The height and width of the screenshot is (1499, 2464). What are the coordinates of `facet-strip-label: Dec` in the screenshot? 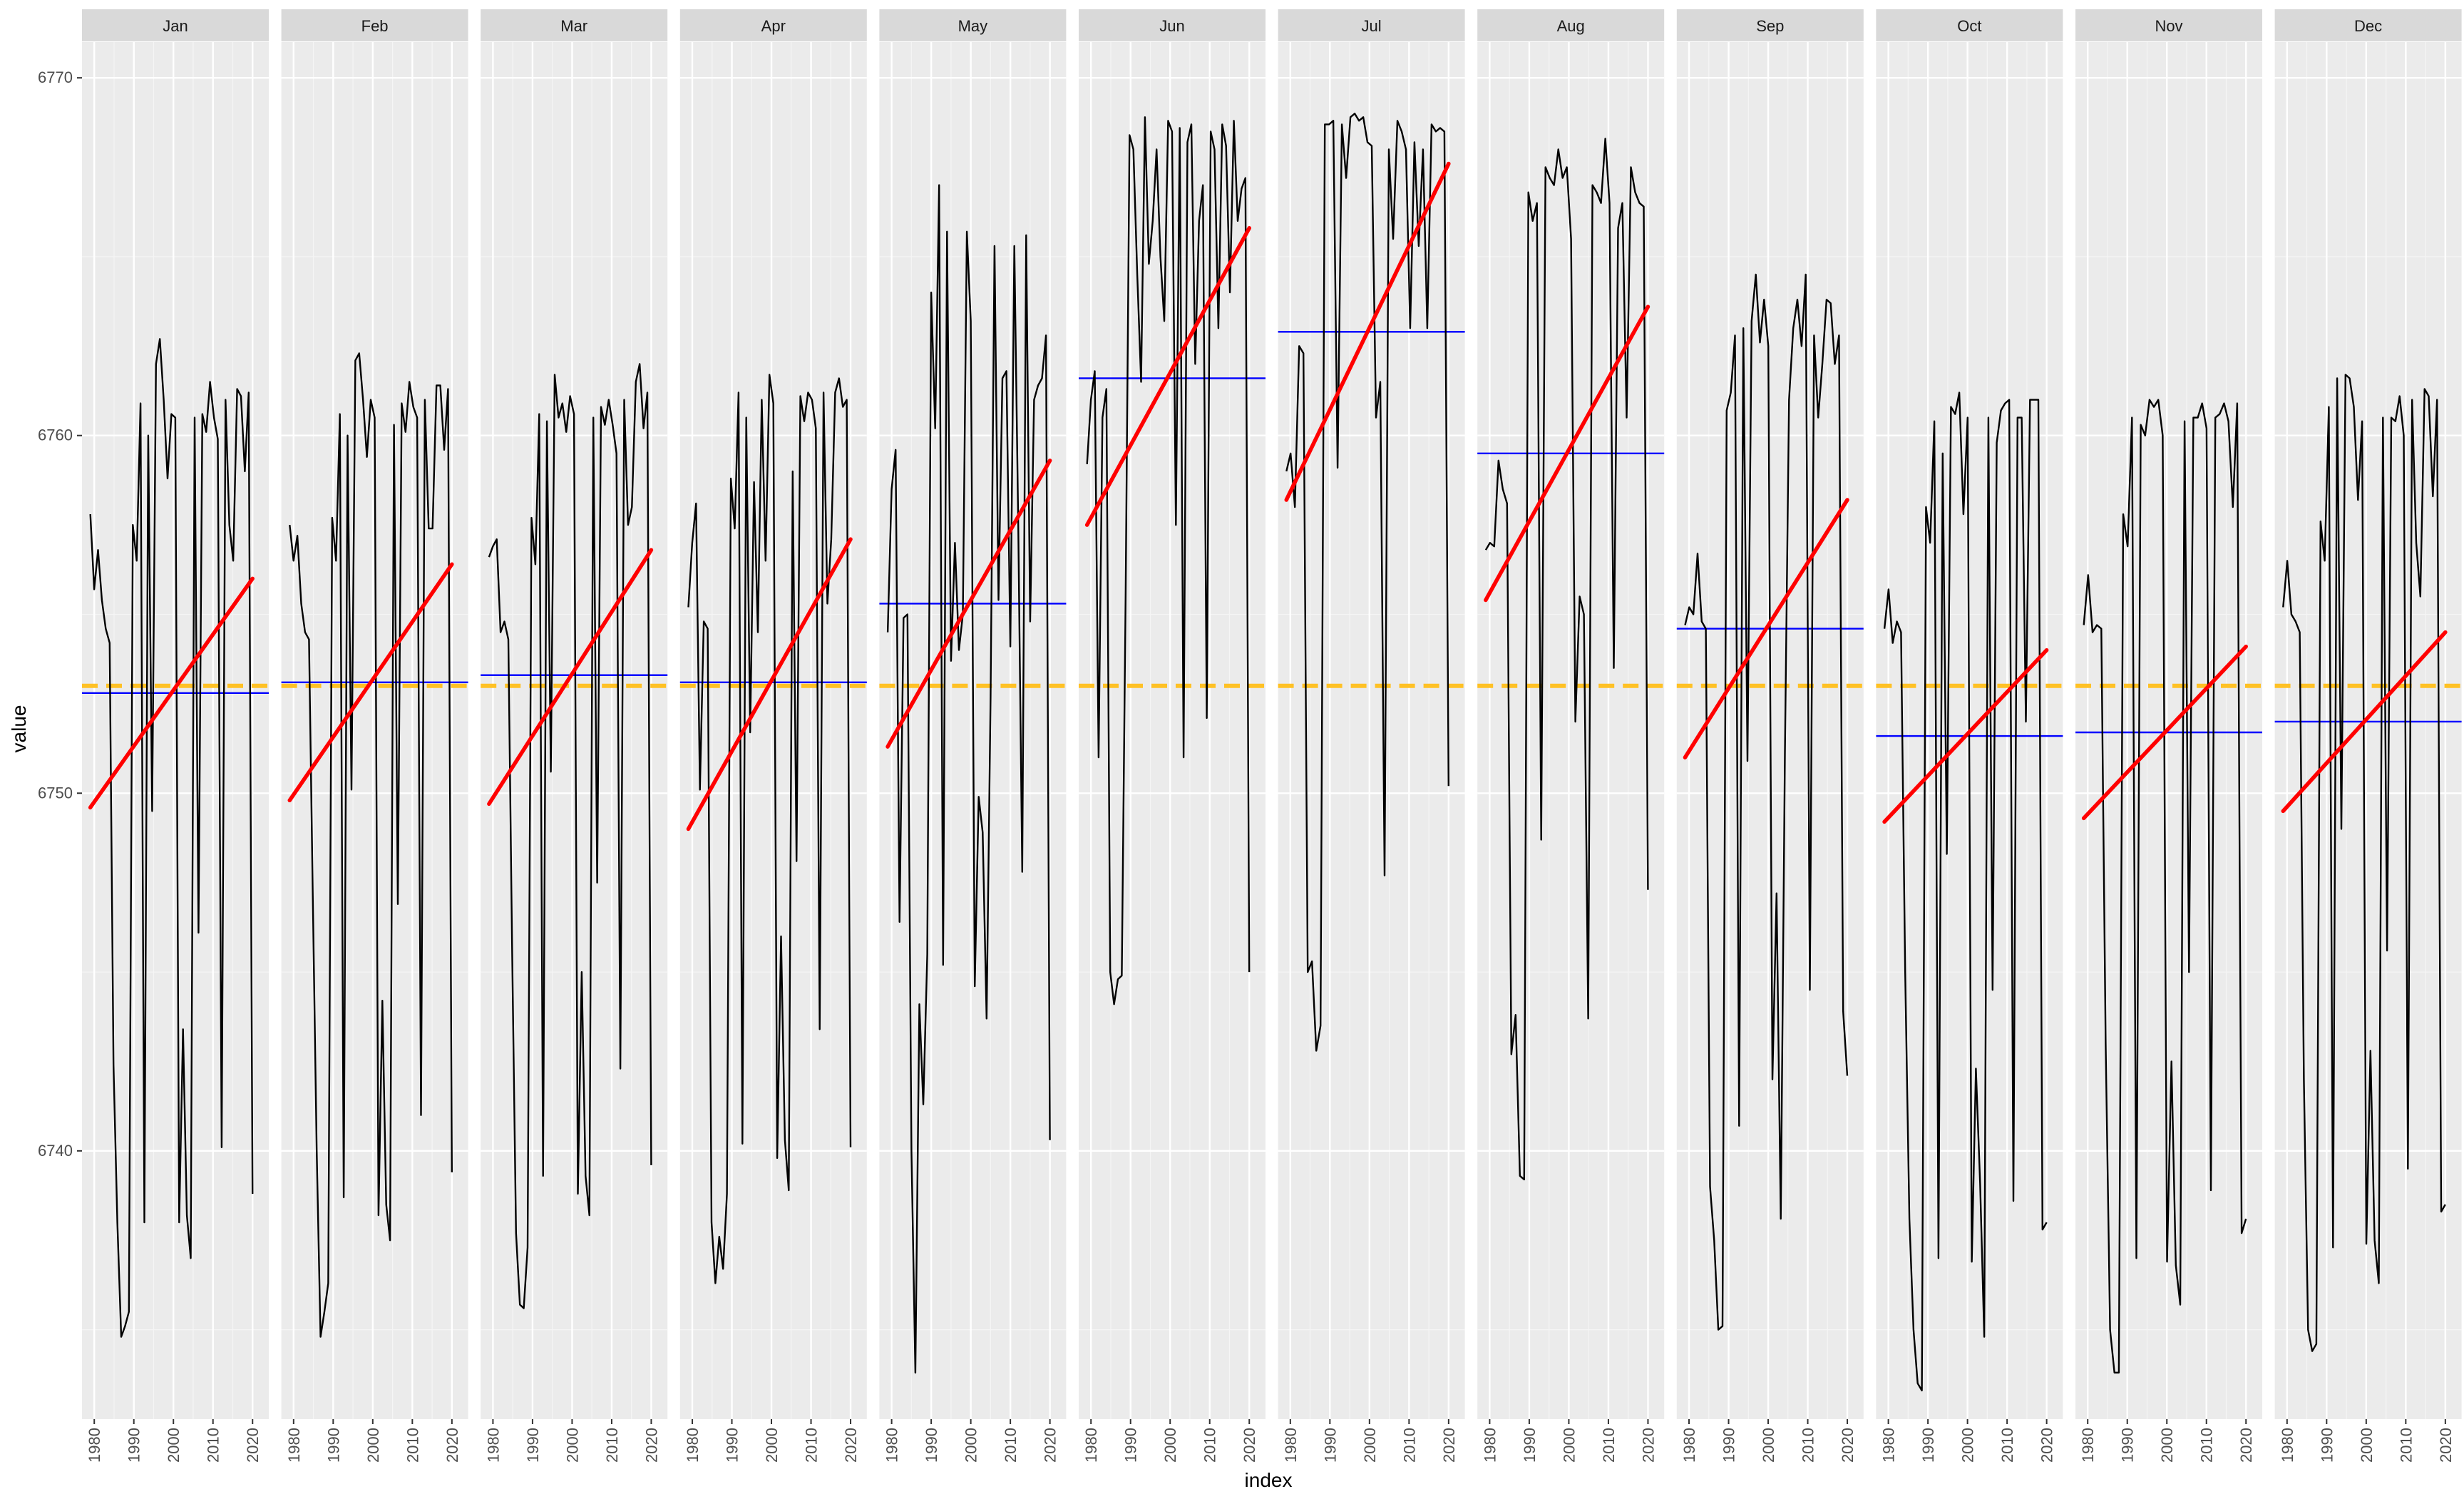 It's located at (2368, 26).